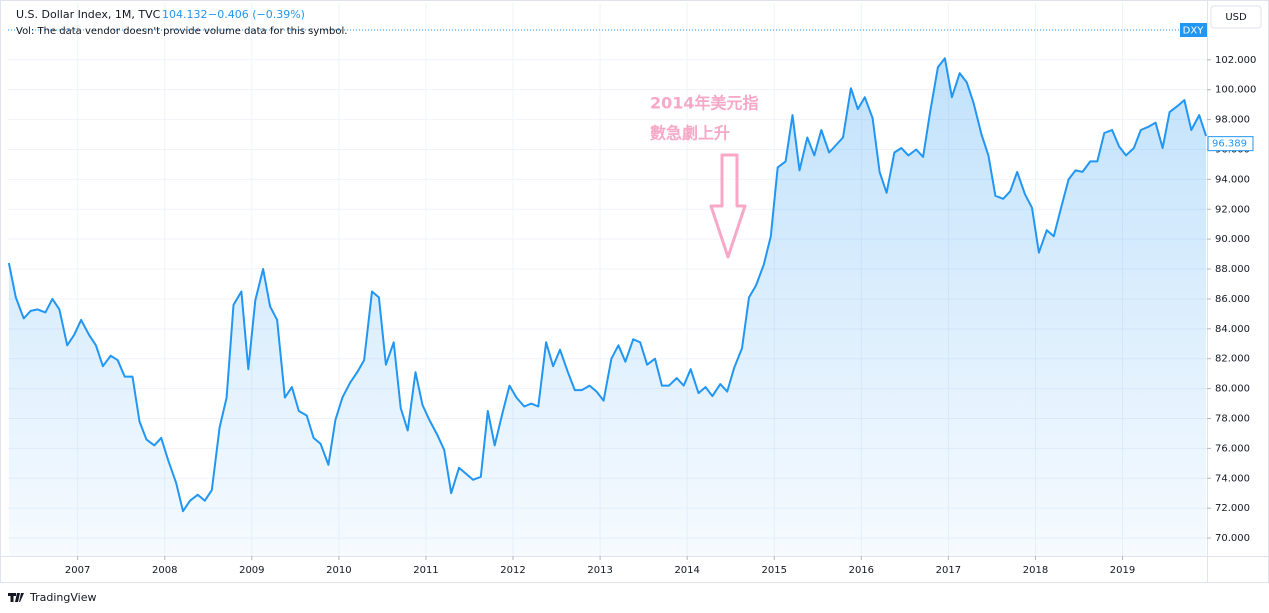 The width and height of the screenshot is (1269, 613). What do you see at coordinates (599, 570) in the screenshot?
I see `x-tick-label: 2013` at bounding box center [599, 570].